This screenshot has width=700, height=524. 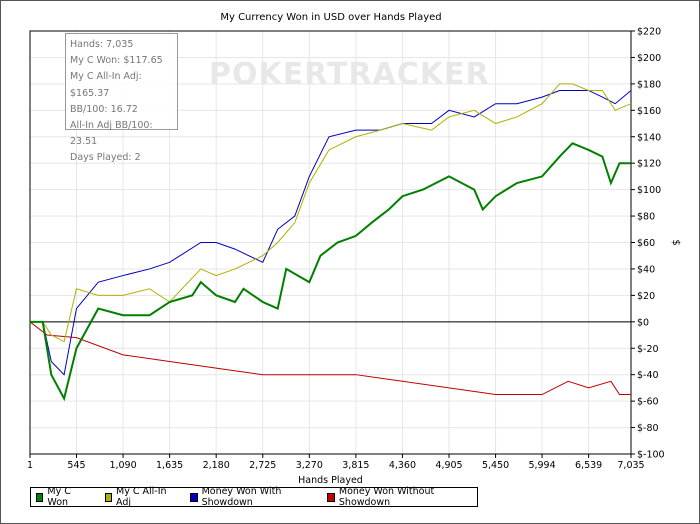 What do you see at coordinates (309, 465) in the screenshot?
I see `x-tick-label: 3,270` at bounding box center [309, 465].